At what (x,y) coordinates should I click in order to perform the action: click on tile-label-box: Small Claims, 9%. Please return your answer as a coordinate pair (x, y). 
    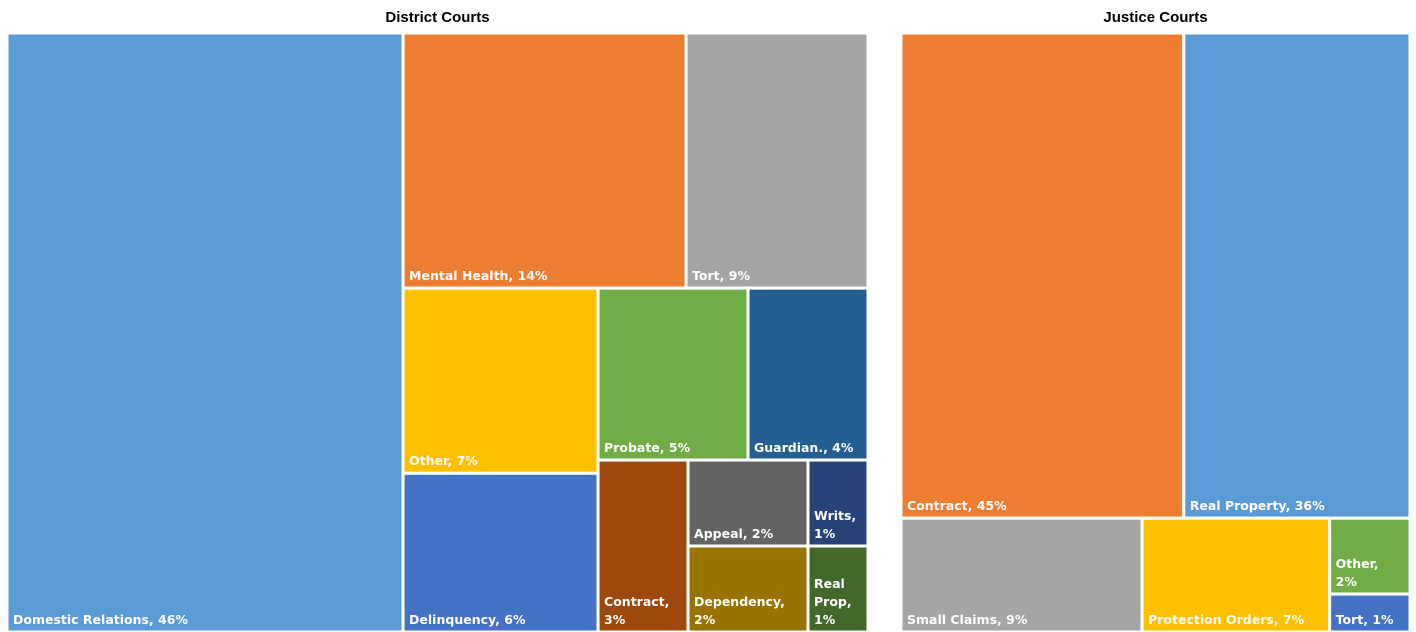
    Looking at the image, I should click on (967, 619).